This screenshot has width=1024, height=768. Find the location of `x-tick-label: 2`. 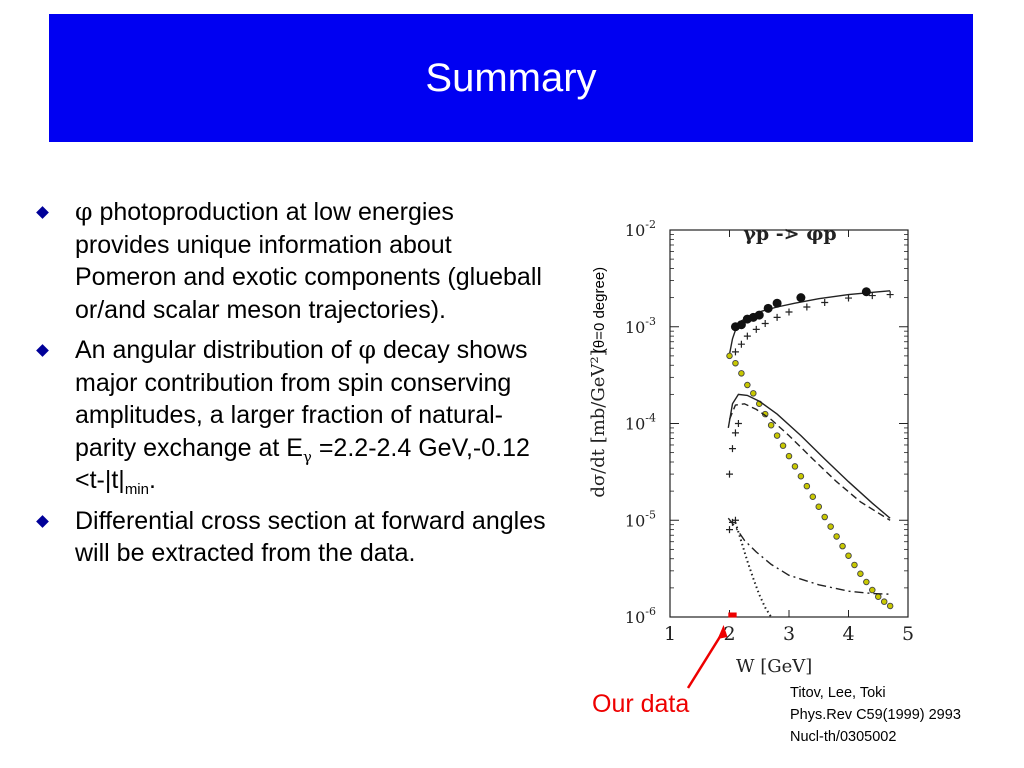

x-tick-label: 2 is located at coordinates (729, 634).